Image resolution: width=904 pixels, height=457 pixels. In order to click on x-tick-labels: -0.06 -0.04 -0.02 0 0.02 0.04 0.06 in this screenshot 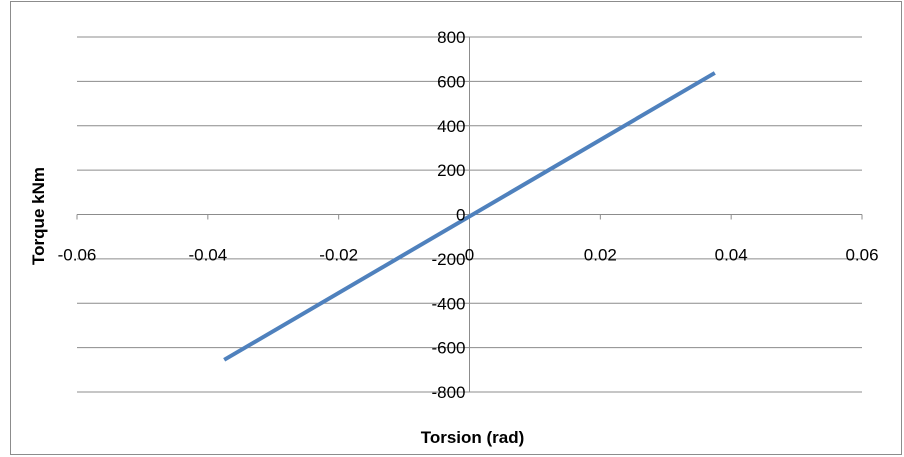, I will do `click(468, 255)`.